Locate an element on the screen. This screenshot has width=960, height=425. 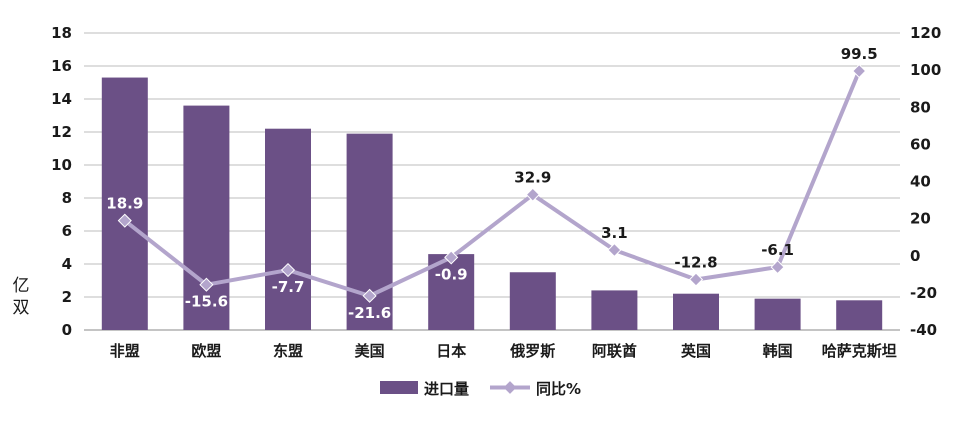
right-tick-label: 80 is located at coordinates (920, 107).